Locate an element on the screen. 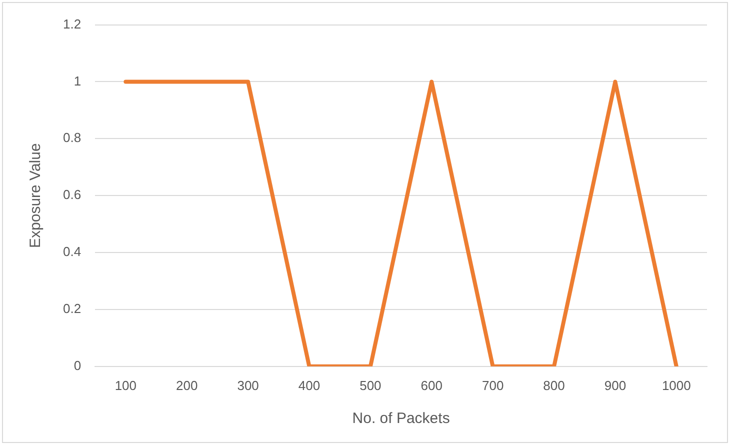  x-tick-label: 800 is located at coordinates (554, 385).